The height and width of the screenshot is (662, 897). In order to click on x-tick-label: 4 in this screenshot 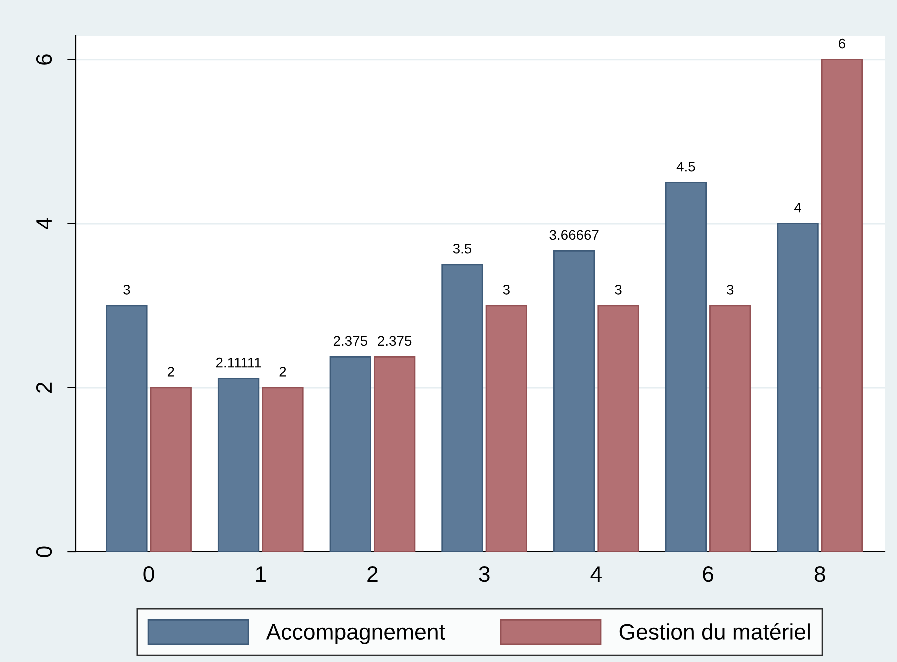, I will do `click(596, 574)`.